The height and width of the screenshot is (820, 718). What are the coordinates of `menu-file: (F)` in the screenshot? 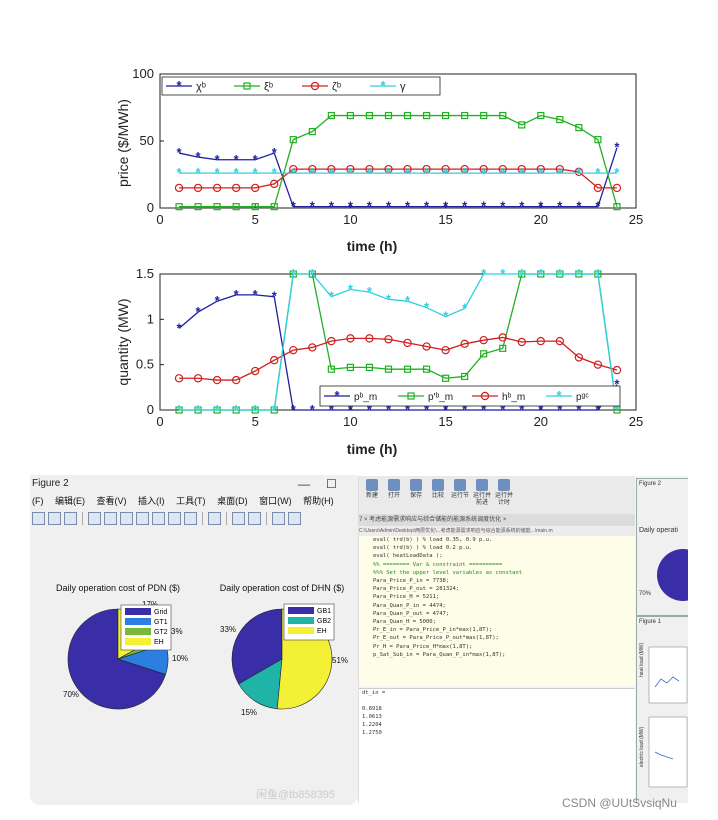 It's located at (38, 501).